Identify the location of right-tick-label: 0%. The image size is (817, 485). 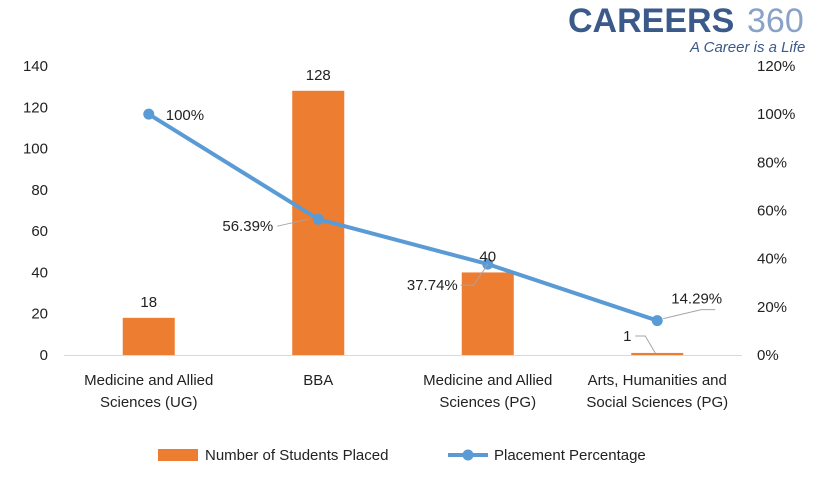
(768, 355).